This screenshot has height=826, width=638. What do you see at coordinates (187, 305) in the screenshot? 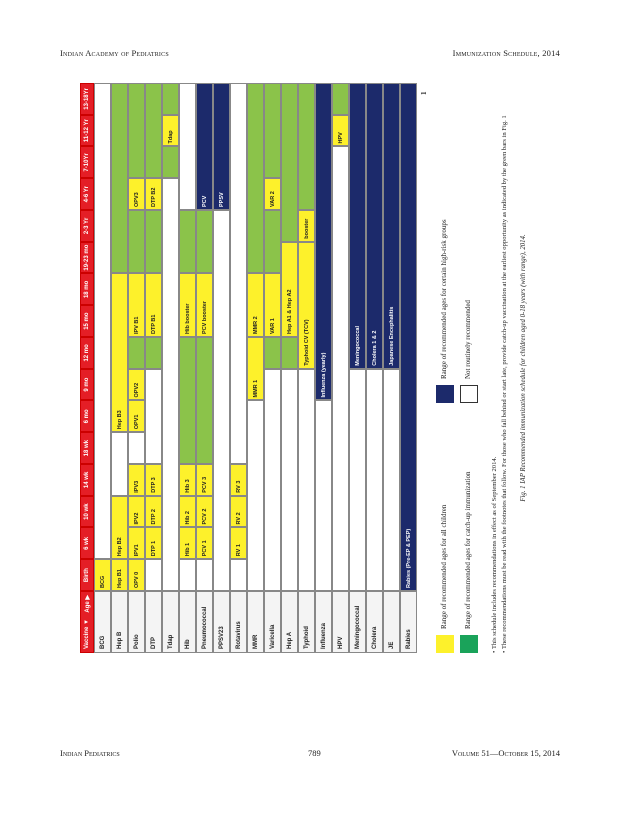
I see `schedule-cell: Hib booster` at bounding box center [187, 305].